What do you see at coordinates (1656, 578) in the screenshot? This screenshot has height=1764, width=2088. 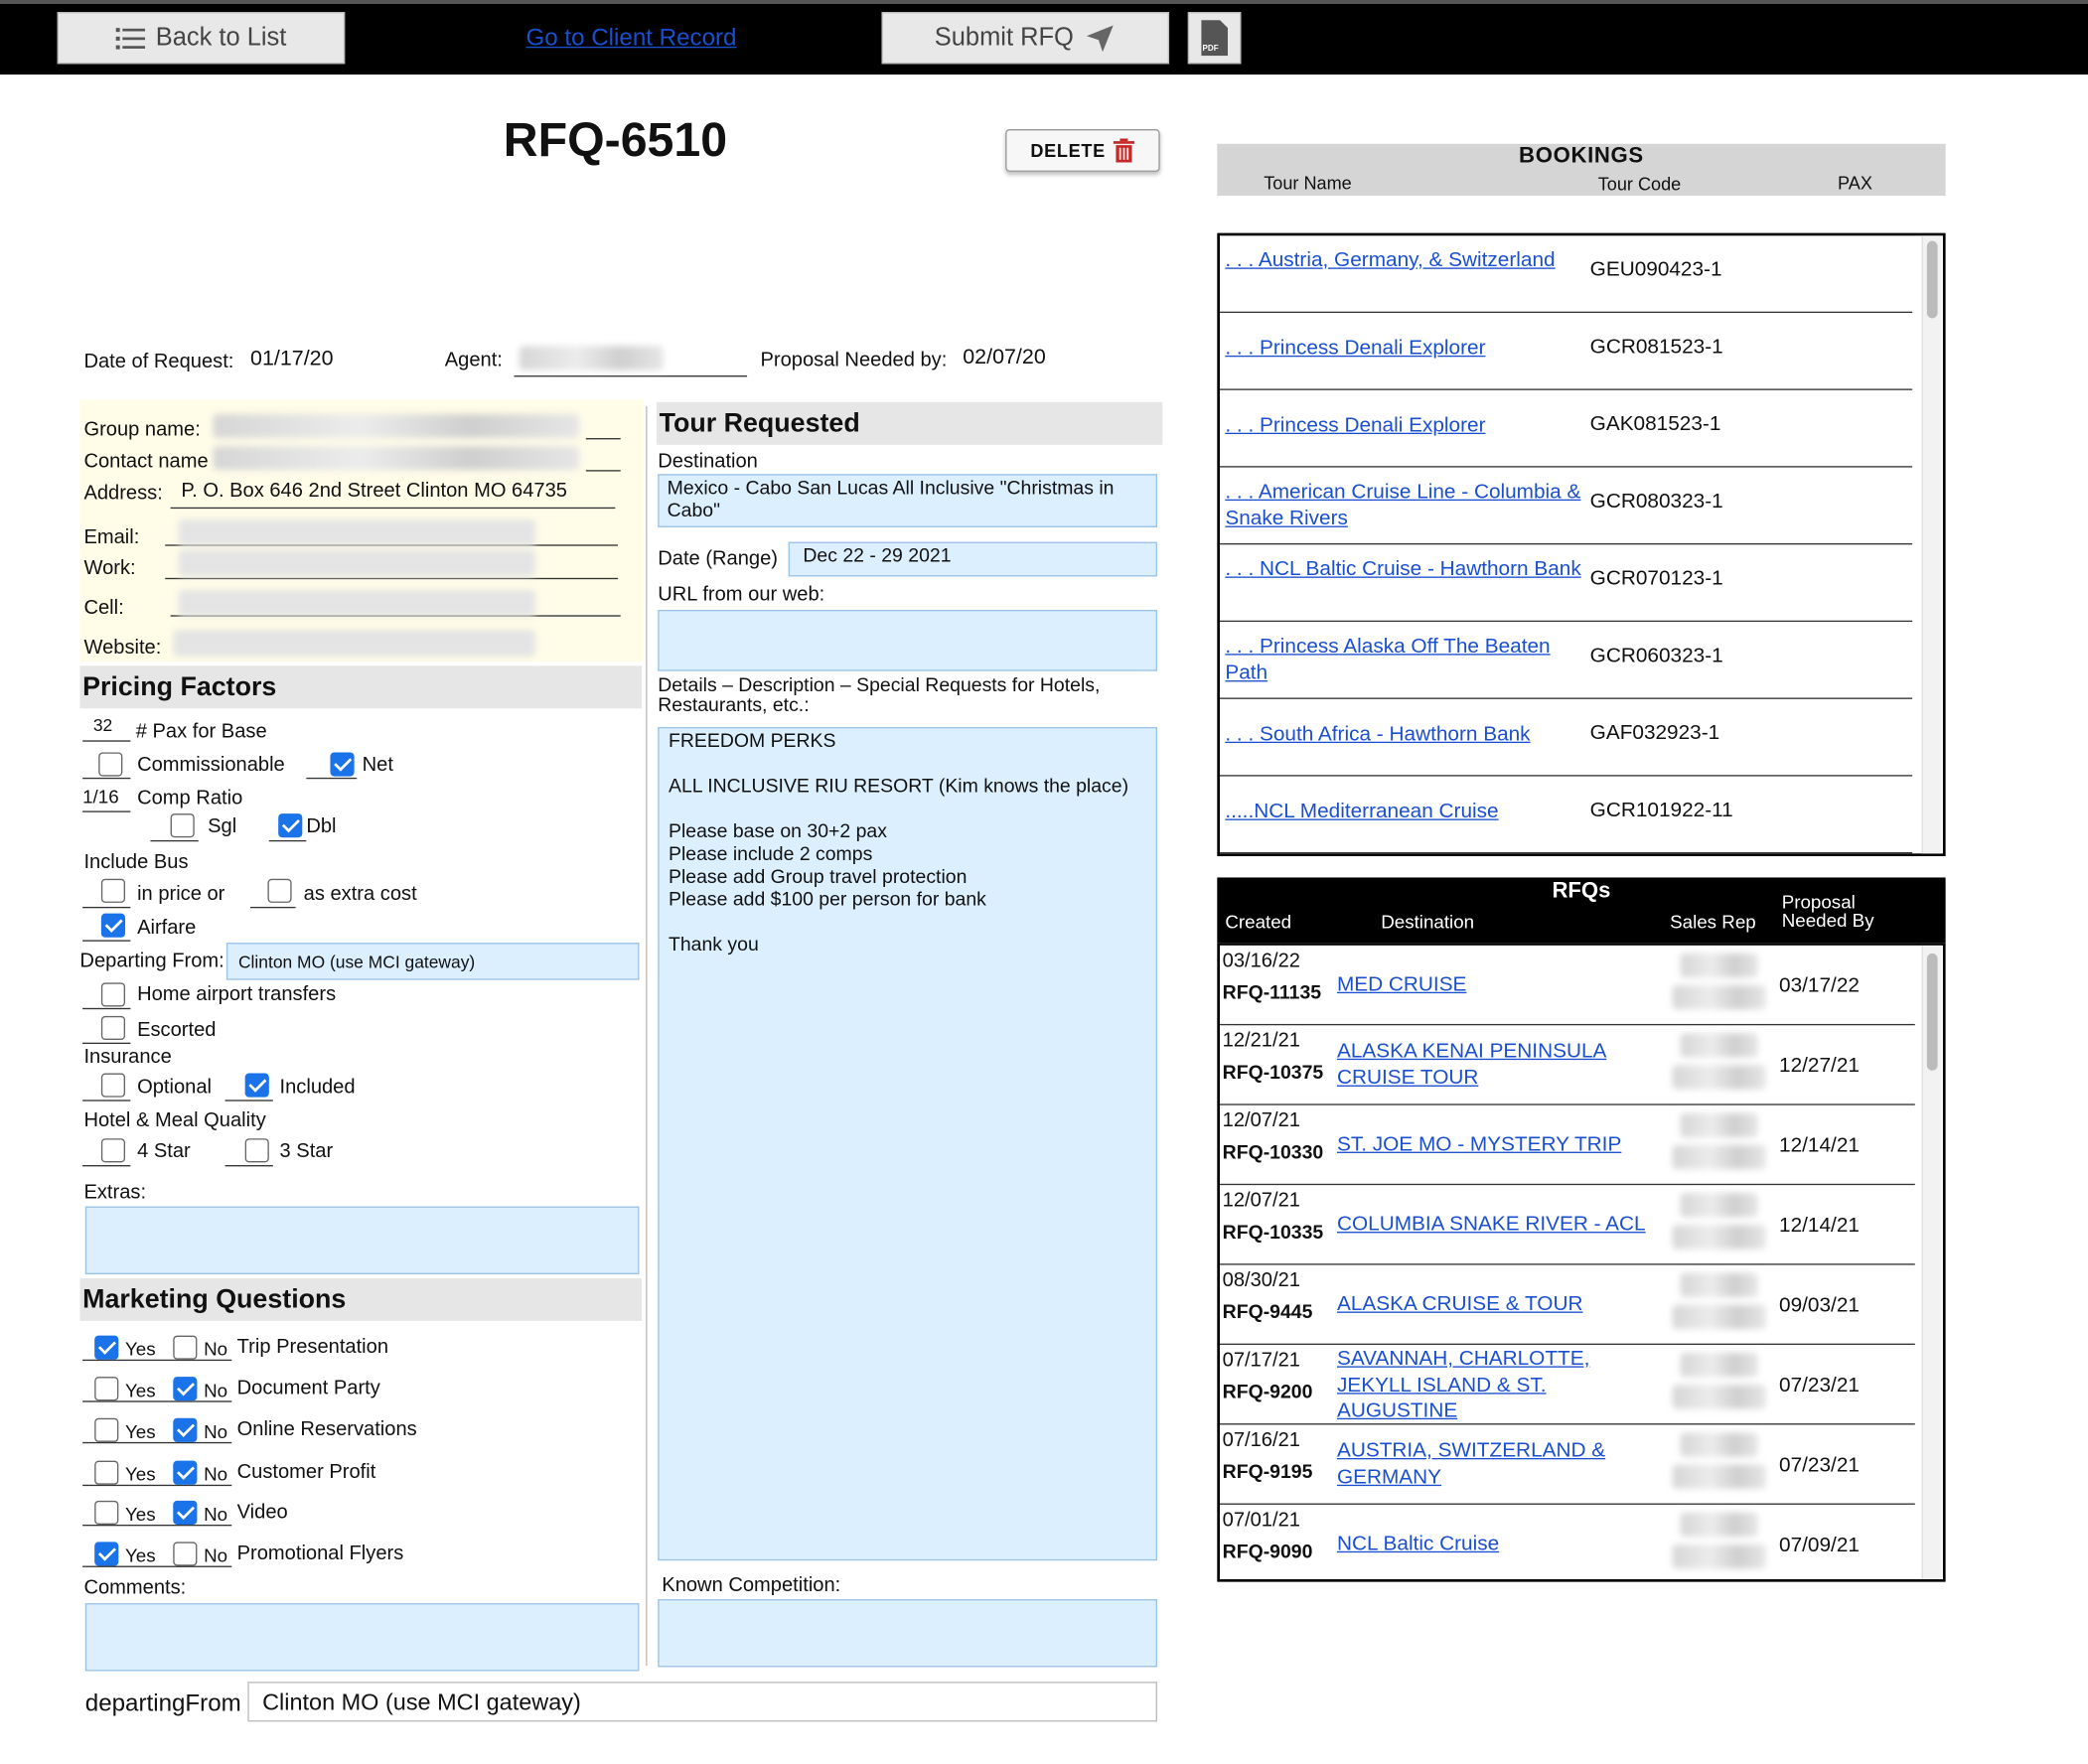 I see `booking-tour-code: GCR070123-1` at bounding box center [1656, 578].